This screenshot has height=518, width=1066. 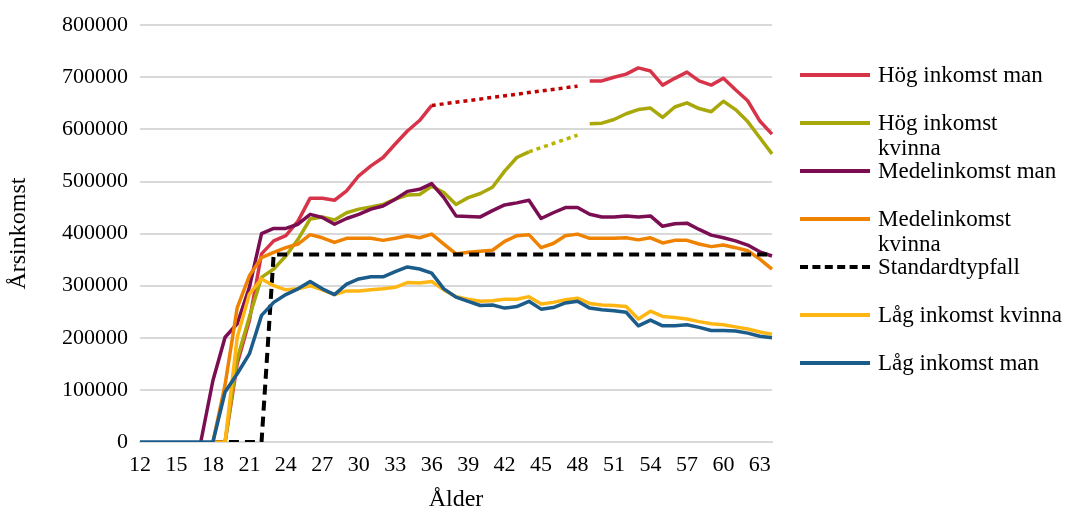 What do you see at coordinates (686, 463) in the screenshot?
I see `x-tick-label: 57` at bounding box center [686, 463].